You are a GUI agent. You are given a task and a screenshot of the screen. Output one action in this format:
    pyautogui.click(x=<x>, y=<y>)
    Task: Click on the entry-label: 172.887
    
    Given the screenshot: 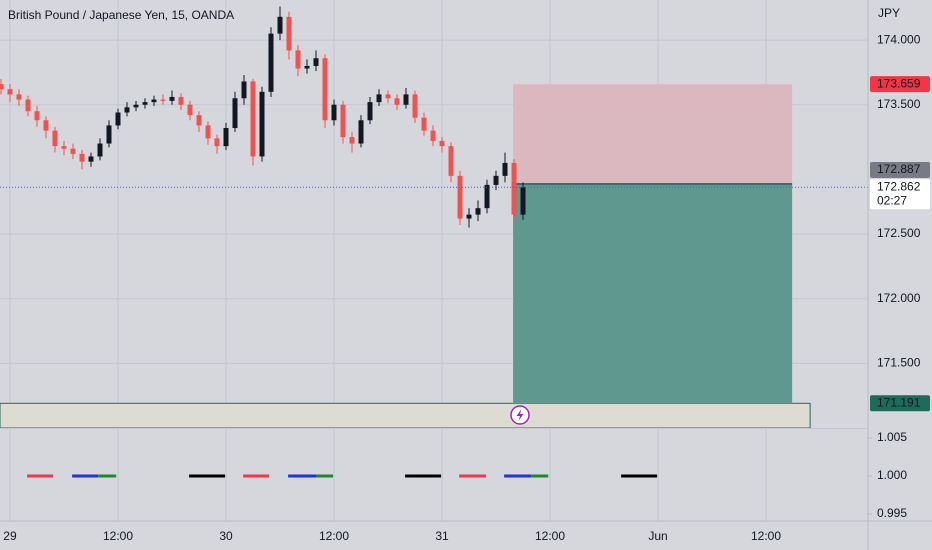 What is the action you would take?
    pyautogui.click(x=899, y=169)
    